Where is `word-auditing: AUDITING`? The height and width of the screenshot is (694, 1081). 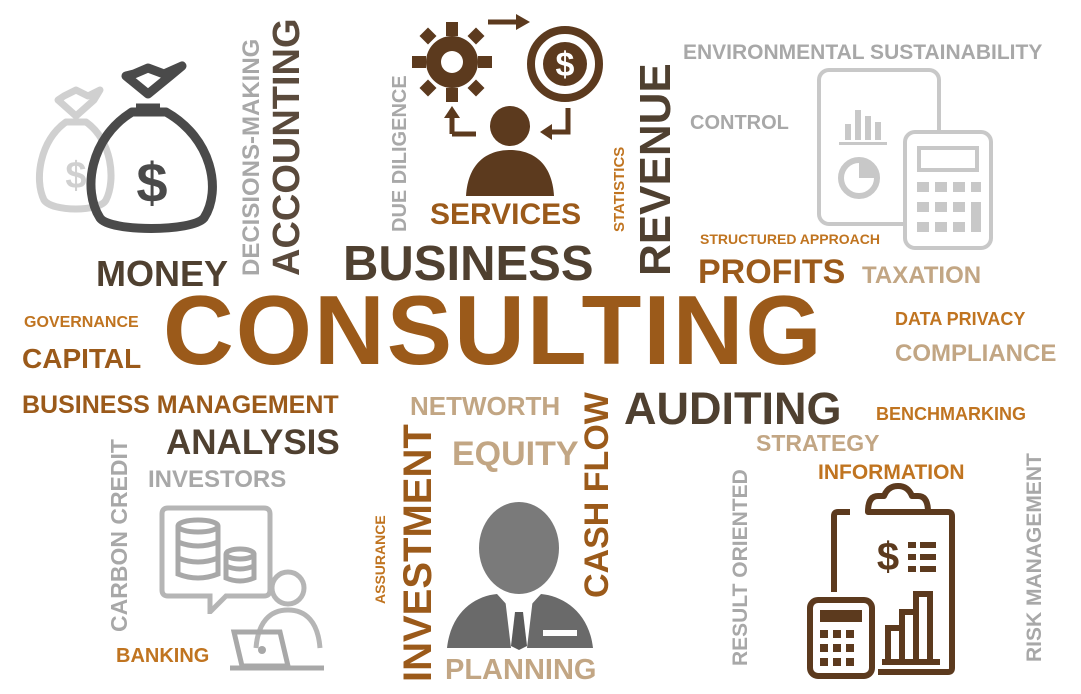 word-auditing: AUDITING is located at coordinates (733, 408).